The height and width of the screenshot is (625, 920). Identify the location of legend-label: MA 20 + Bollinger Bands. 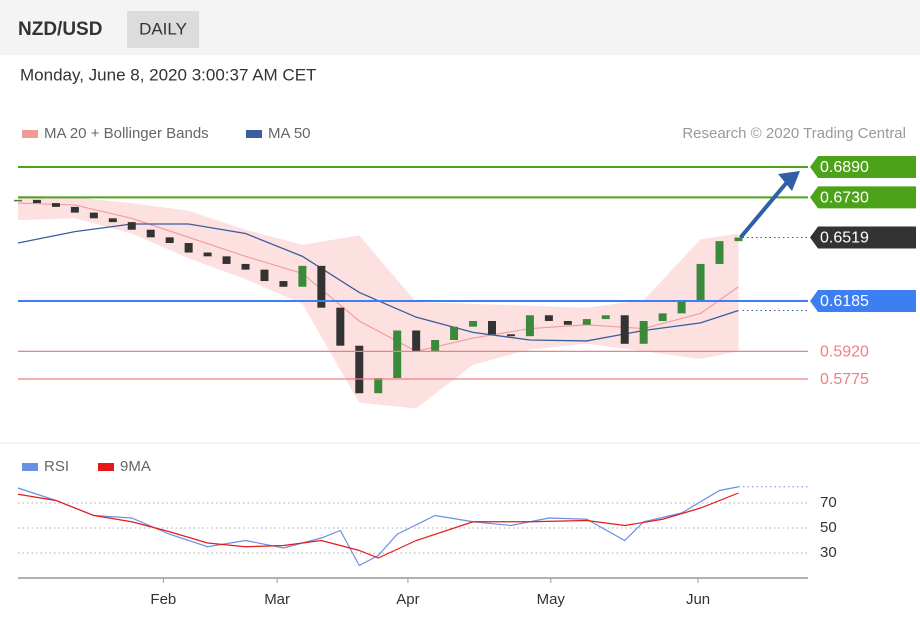
(126, 133).